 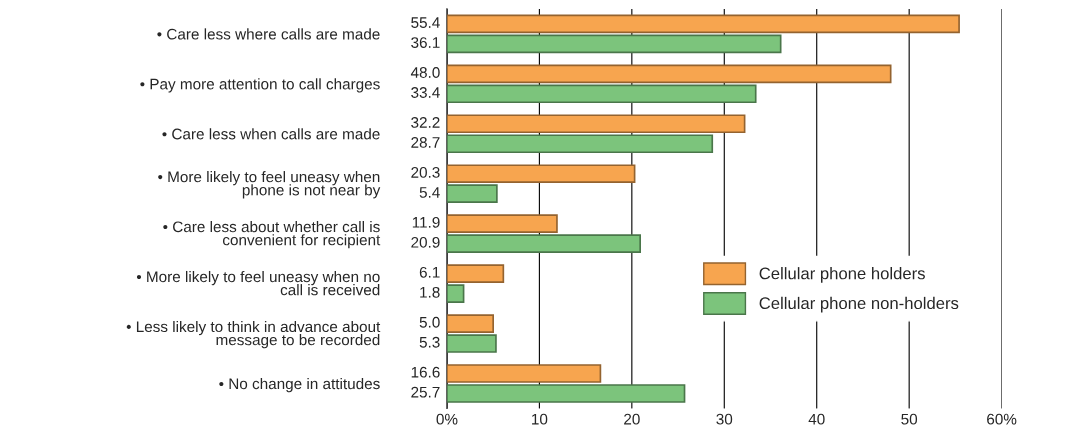 I want to click on x-tick-label: 0%, so click(x=447, y=419).